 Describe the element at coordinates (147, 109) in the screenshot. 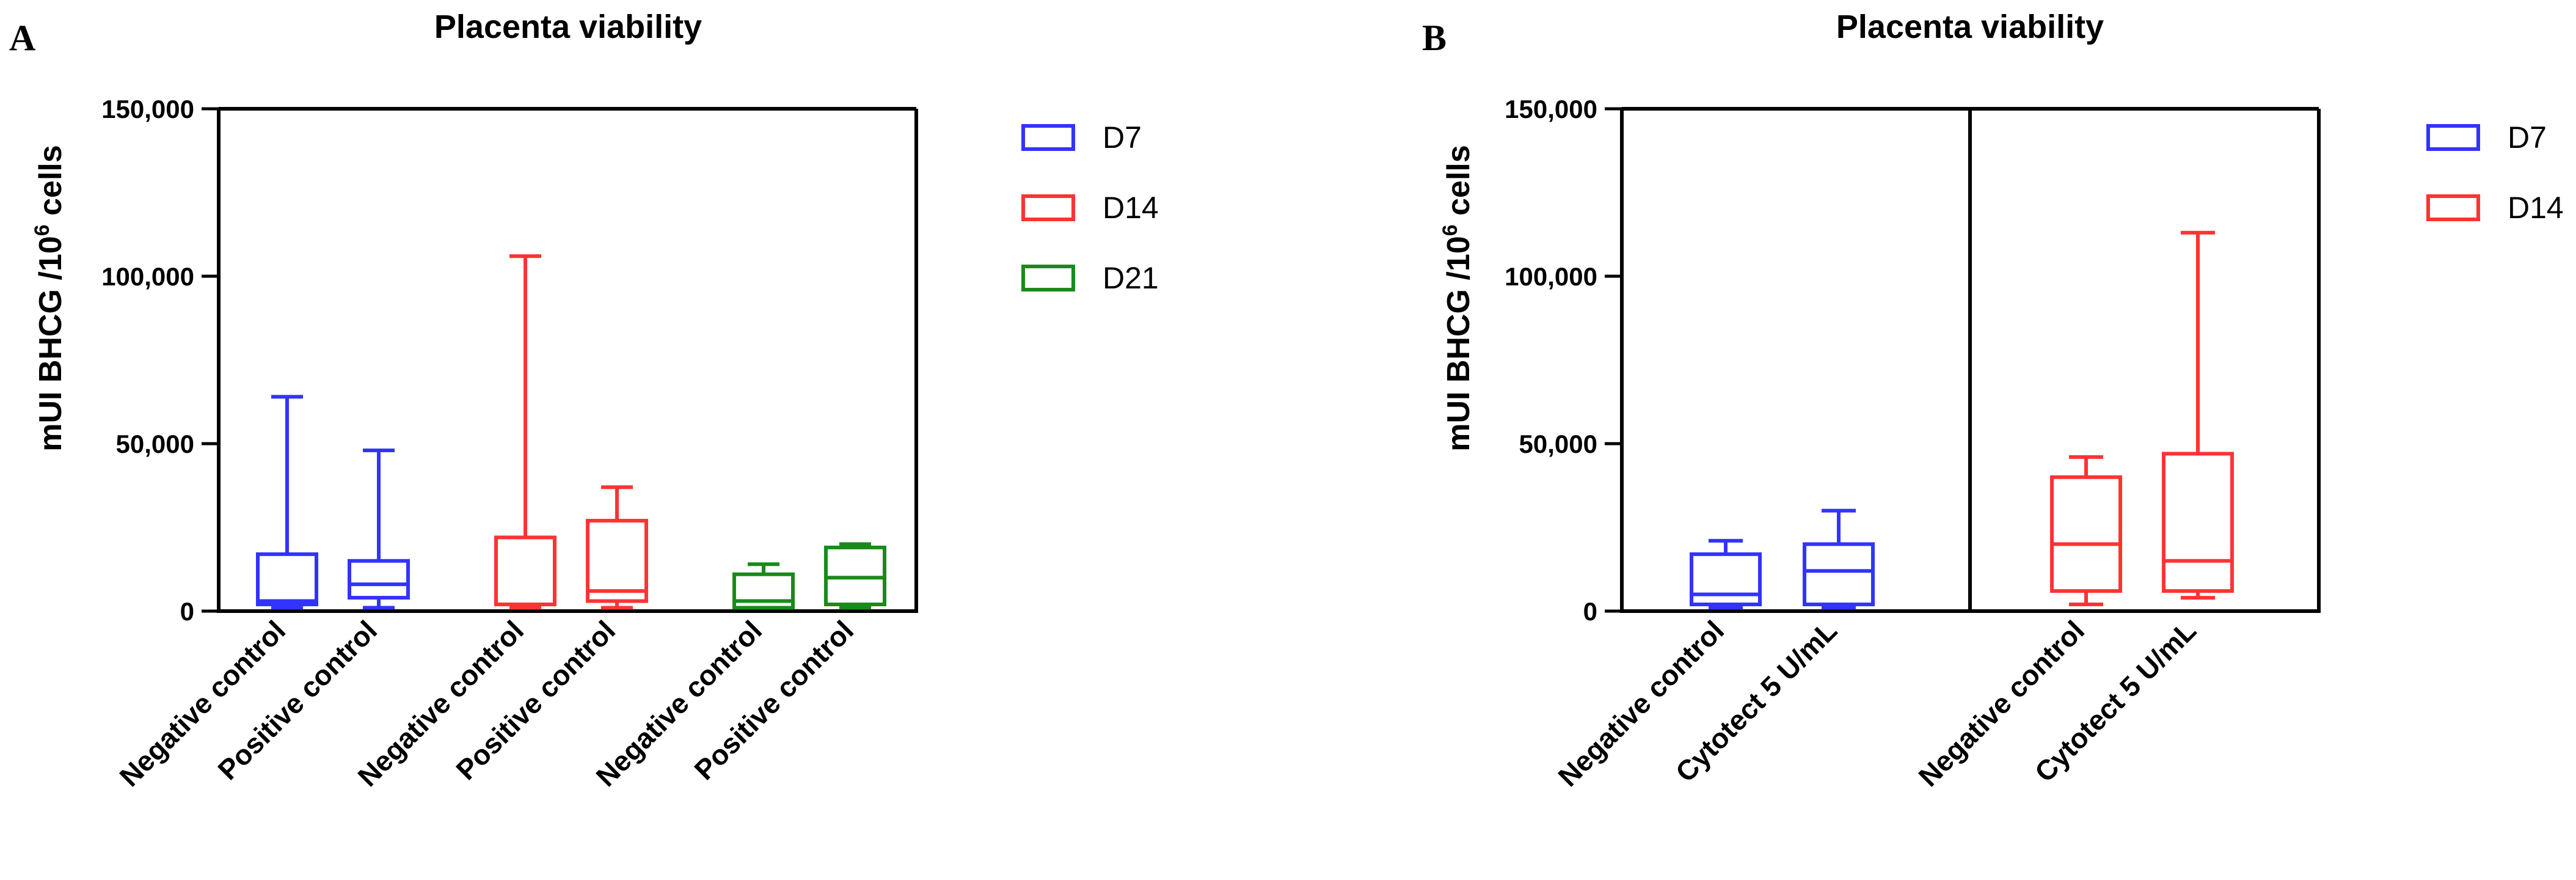

I see `panel-a-y-tick-label: 150,000` at that location.